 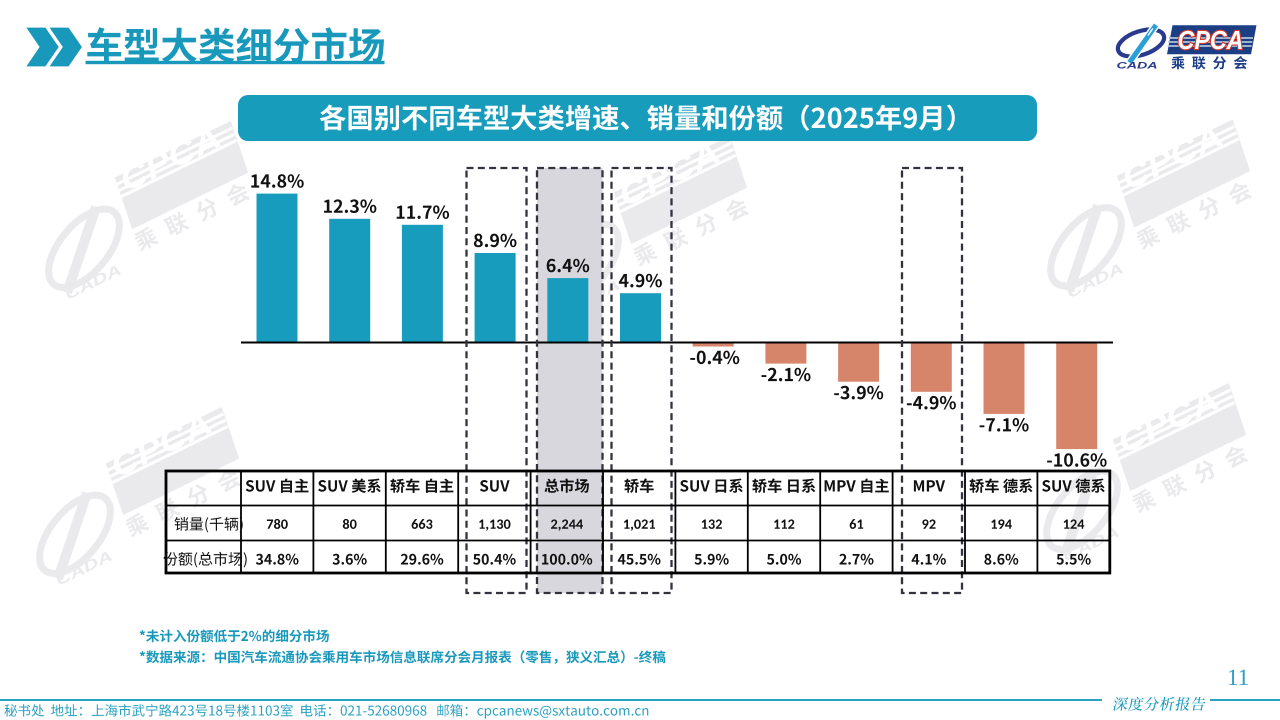 I want to click on svg-text: CPCA, so click(x=1211, y=41).